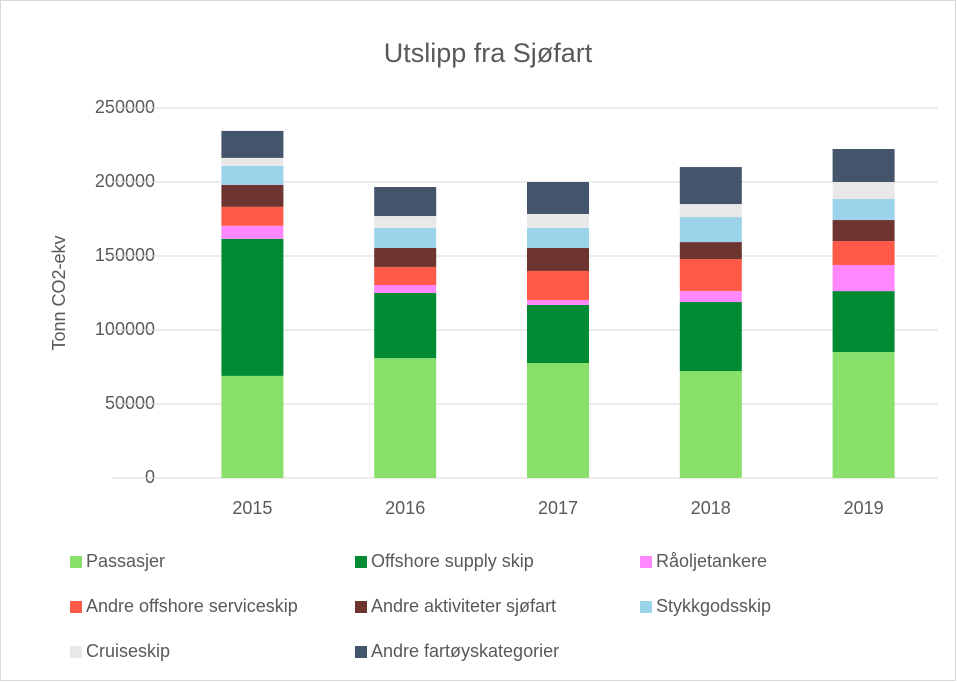 Image resolution: width=957 pixels, height=682 pixels. I want to click on legend-label: Andre aktiviteter sjøfart, so click(463, 606).